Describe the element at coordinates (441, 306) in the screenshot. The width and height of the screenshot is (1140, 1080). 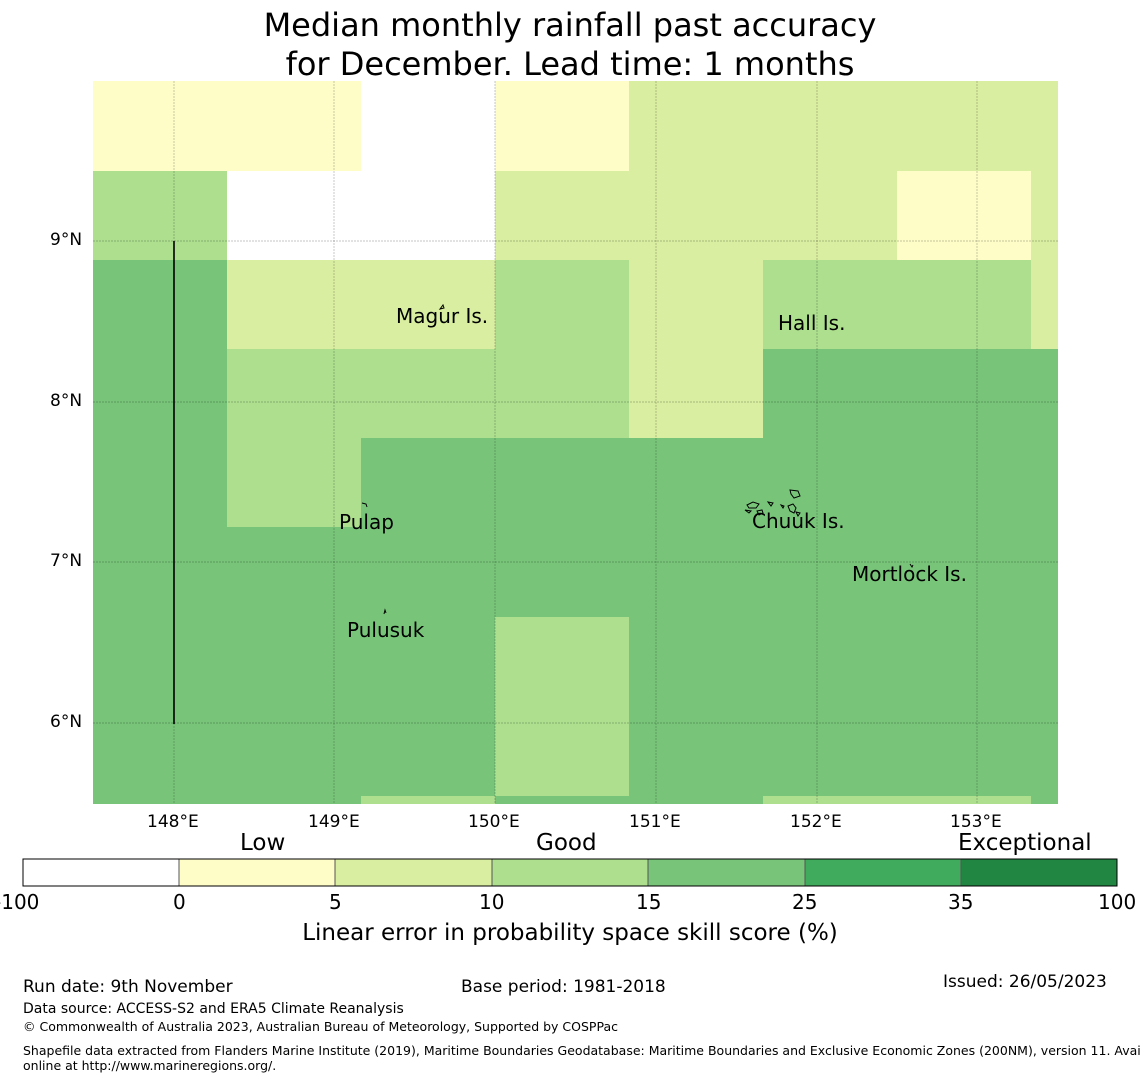
I see `magur-island-outline` at that location.